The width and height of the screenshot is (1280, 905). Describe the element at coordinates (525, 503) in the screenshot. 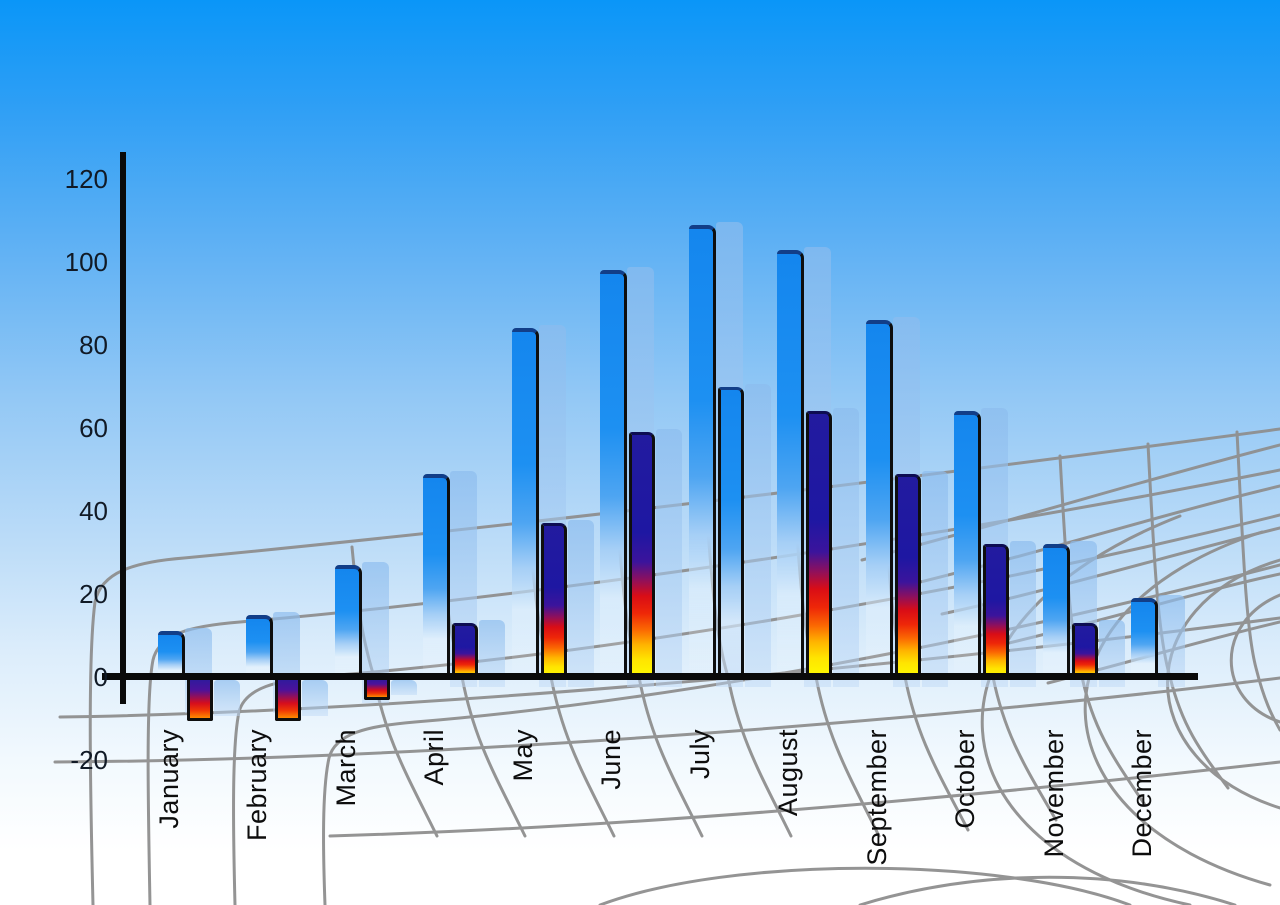

I see `bar-may-main` at that location.